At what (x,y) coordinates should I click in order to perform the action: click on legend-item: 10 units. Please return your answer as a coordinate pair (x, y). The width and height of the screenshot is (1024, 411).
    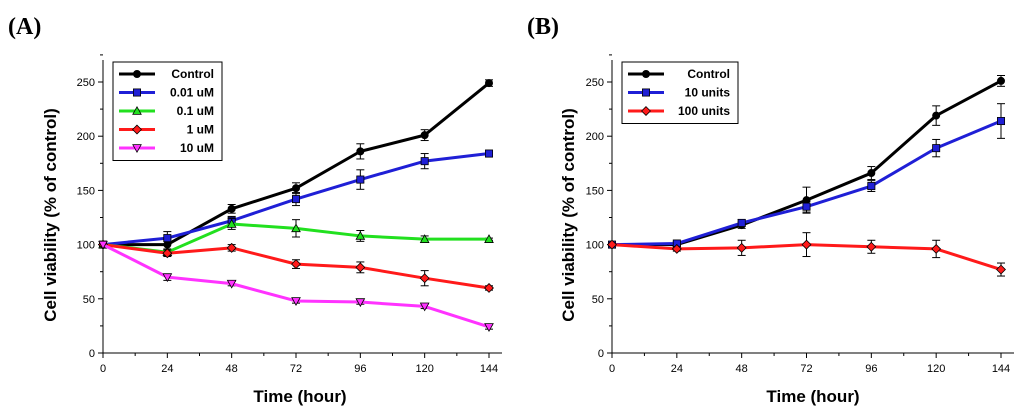
    Looking at the image, I should click on (679, 93).